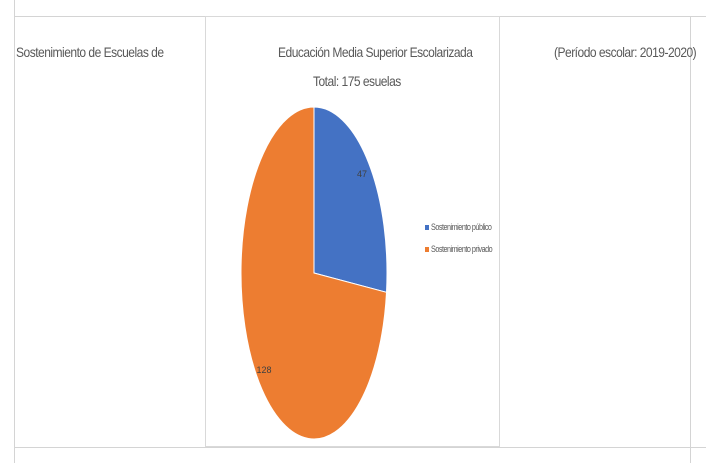  Describe the element at coordinates (350, 199) in the screenshot. I see `pie-slice-public` at that location.